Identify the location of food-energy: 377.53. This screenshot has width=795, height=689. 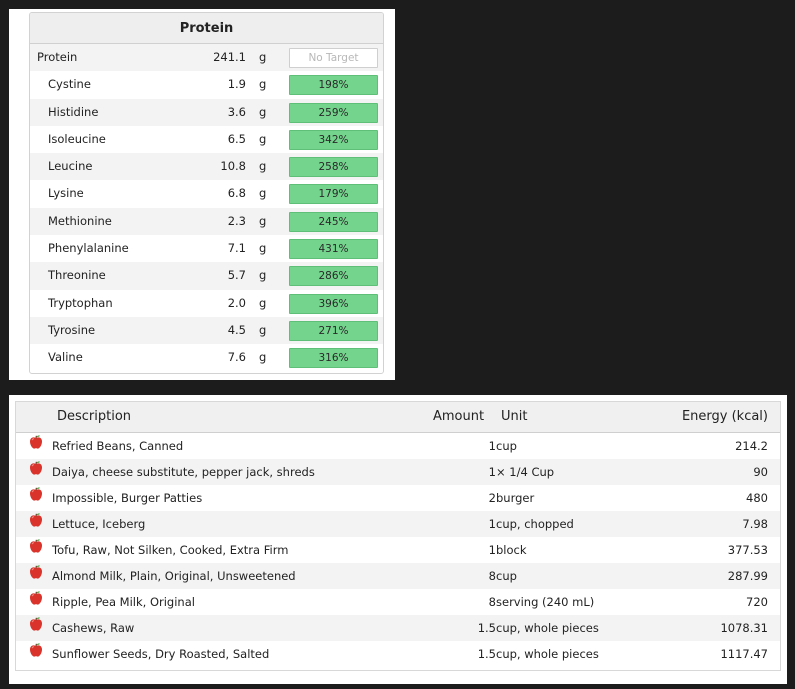
(747, 550).